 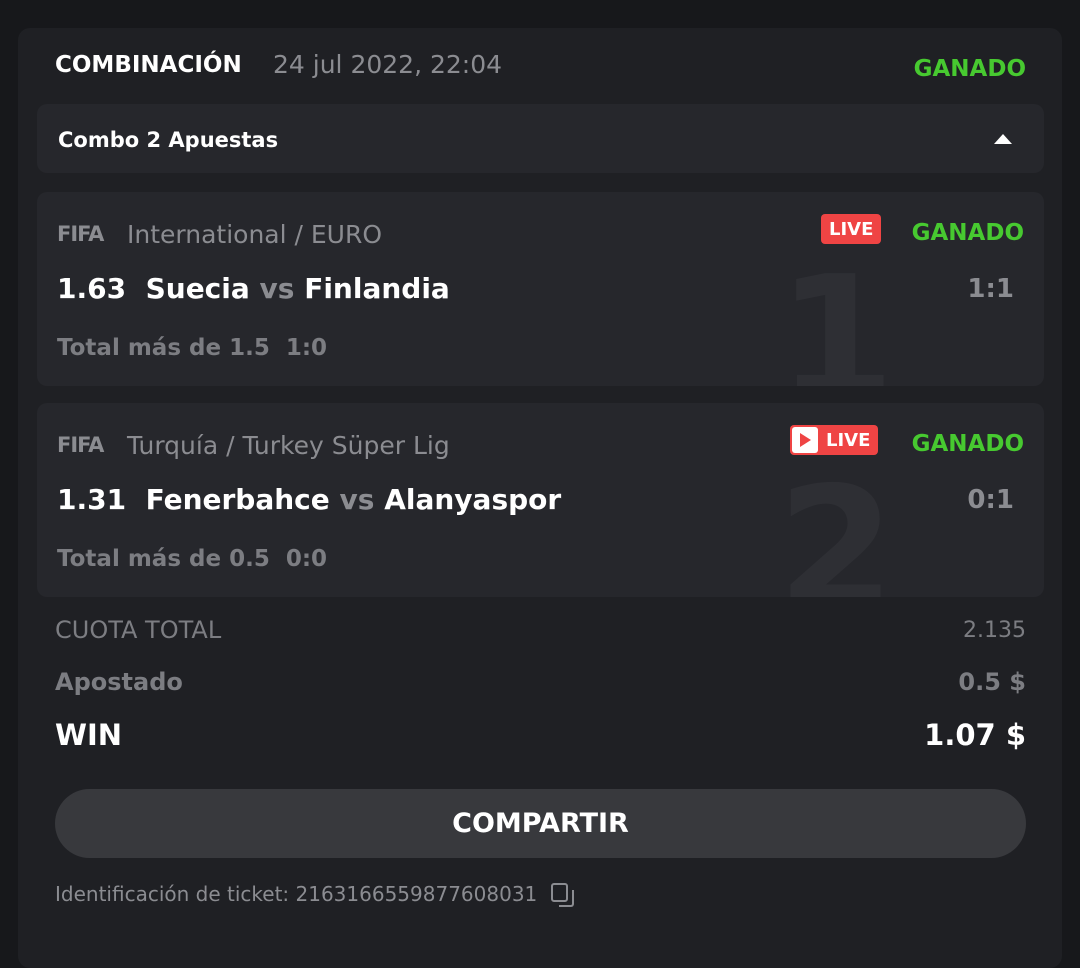 What do you see at coordinates (163, 559) in the screenshot?
I see `market-label: Total más de 0.5` at bounding box center [163, 559].